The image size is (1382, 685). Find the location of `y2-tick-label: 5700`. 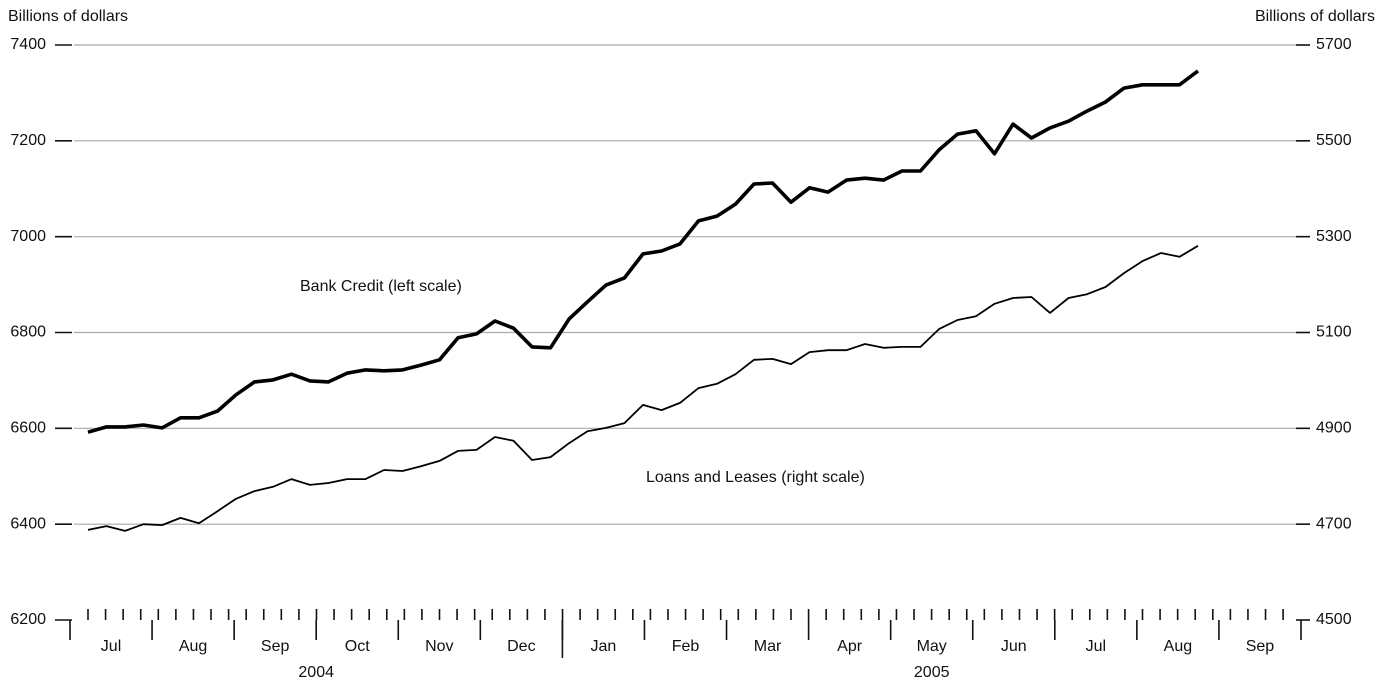

y2-tick-label: 5700 is located at coordinates (1334, 44).